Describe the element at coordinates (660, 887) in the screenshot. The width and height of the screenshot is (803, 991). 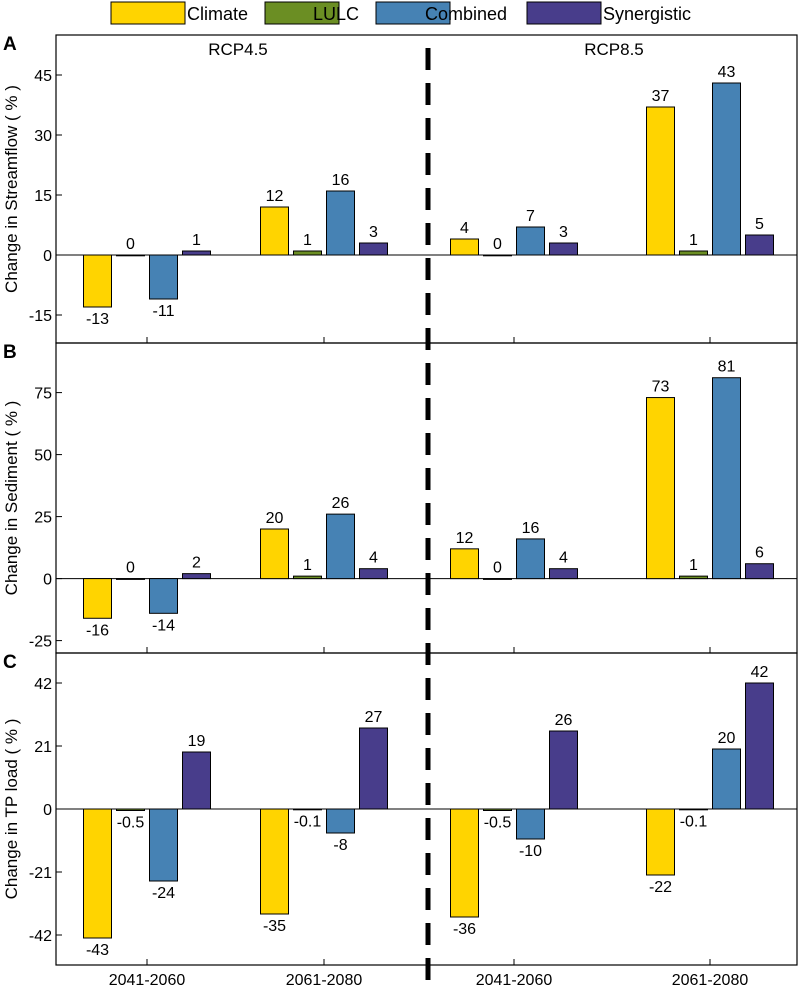
I see `data-label: -22` at that location.